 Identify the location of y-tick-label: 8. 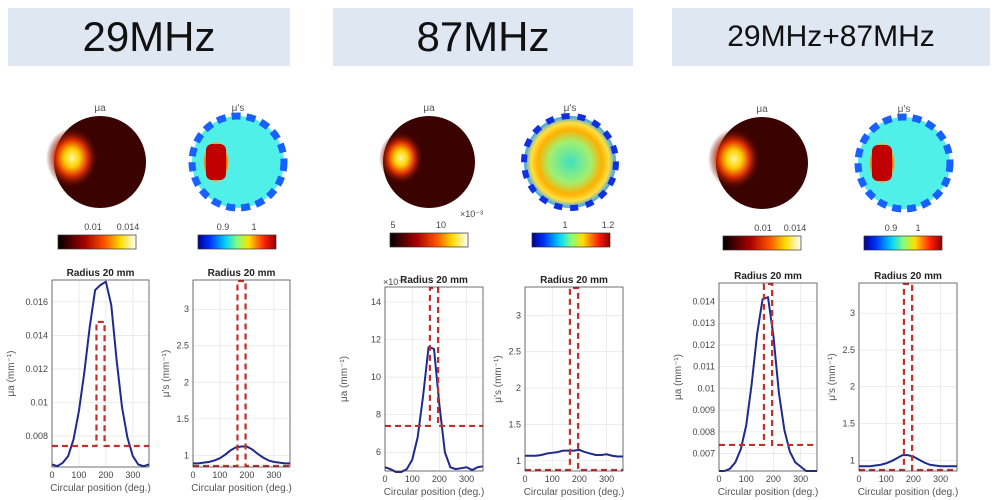
(378, 415).